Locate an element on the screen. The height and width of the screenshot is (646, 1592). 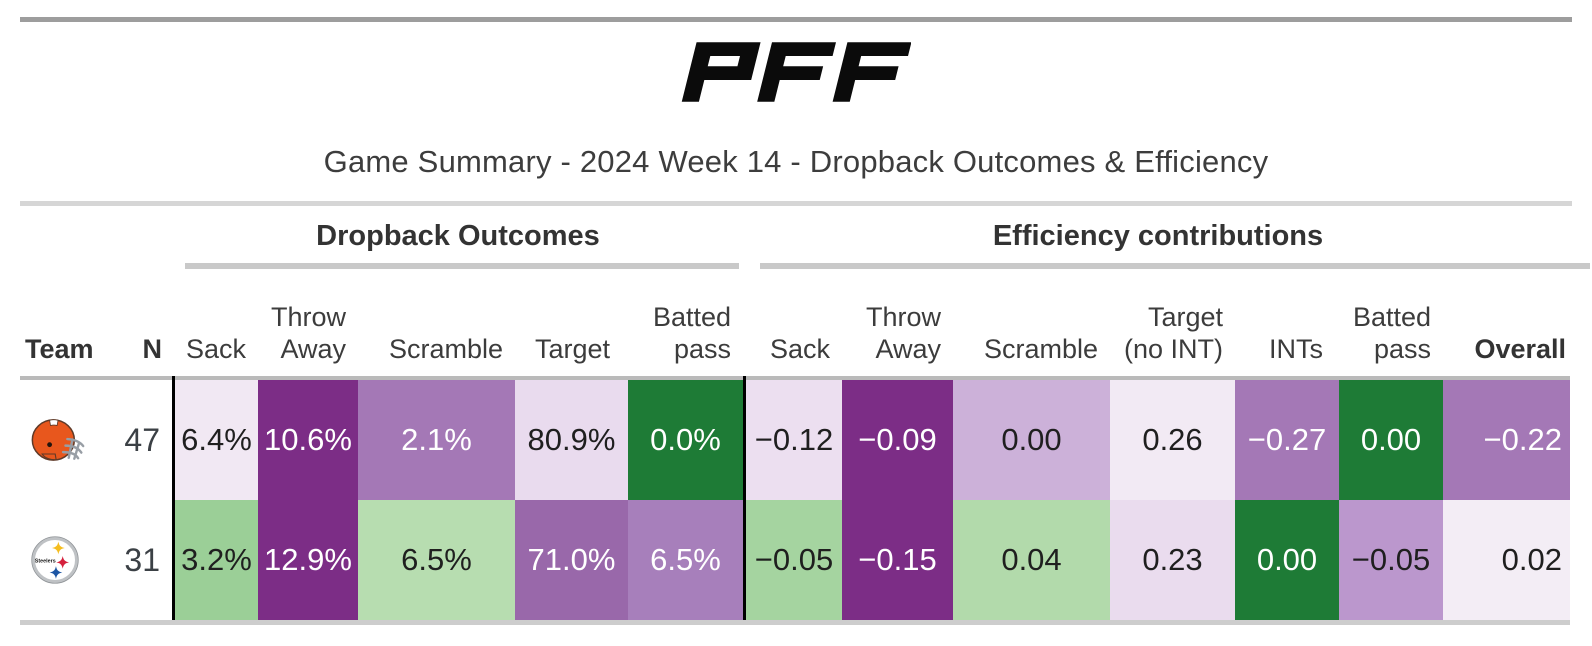
cell-efficiency-sack: −0.05 is located at coordinates (794, 560).